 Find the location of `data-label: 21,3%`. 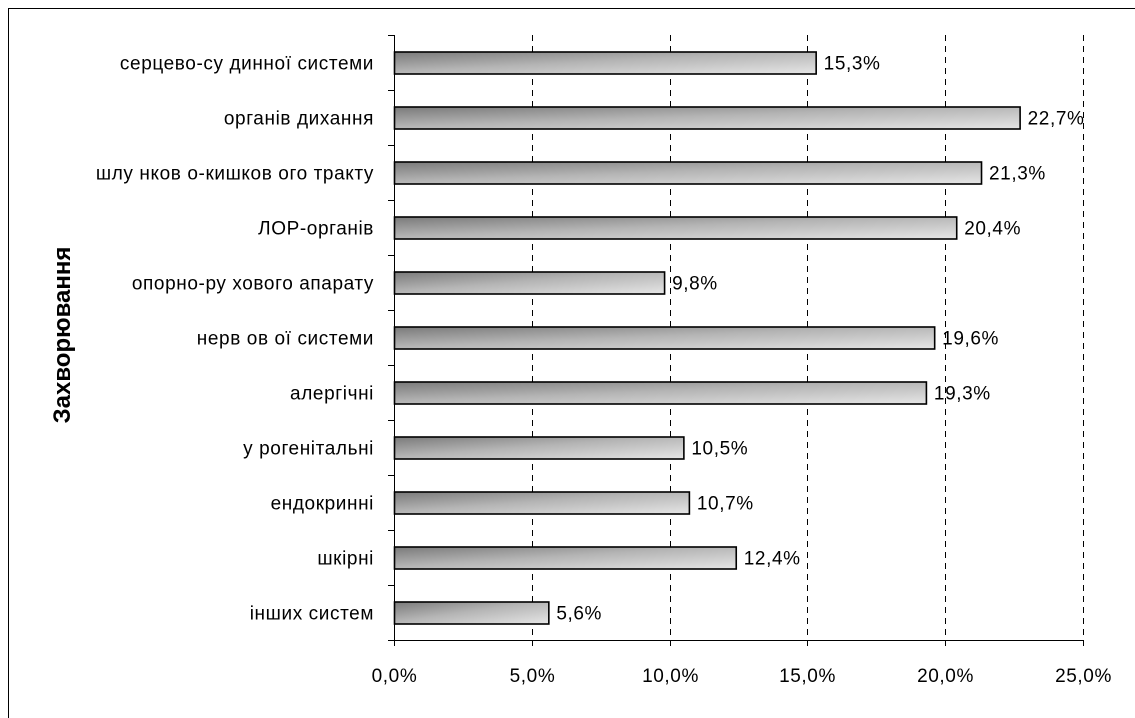

data-label: 21,3% is located at coordinates (1017, 174).